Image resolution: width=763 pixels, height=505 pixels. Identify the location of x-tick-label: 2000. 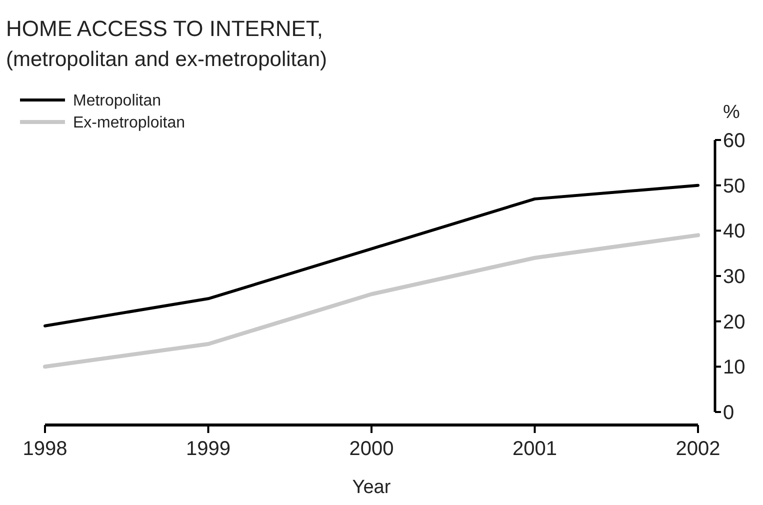
(371, 449).